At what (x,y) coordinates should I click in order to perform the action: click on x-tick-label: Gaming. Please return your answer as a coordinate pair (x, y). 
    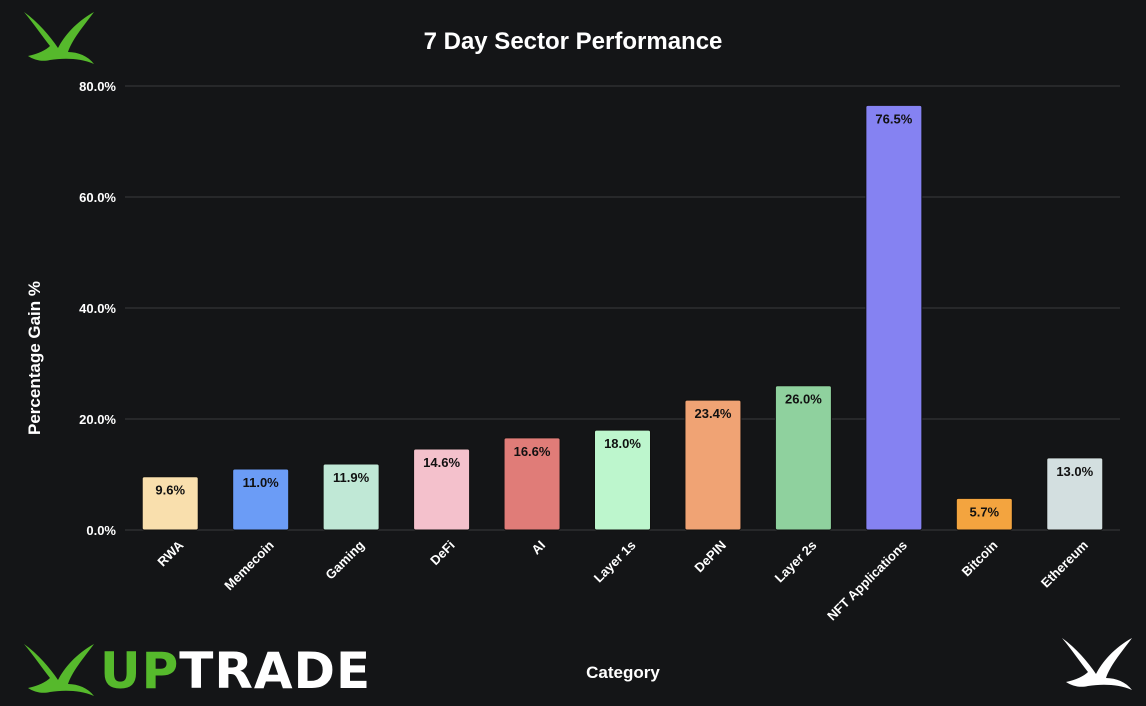
    Looking at the image, I should click on (344, 559).